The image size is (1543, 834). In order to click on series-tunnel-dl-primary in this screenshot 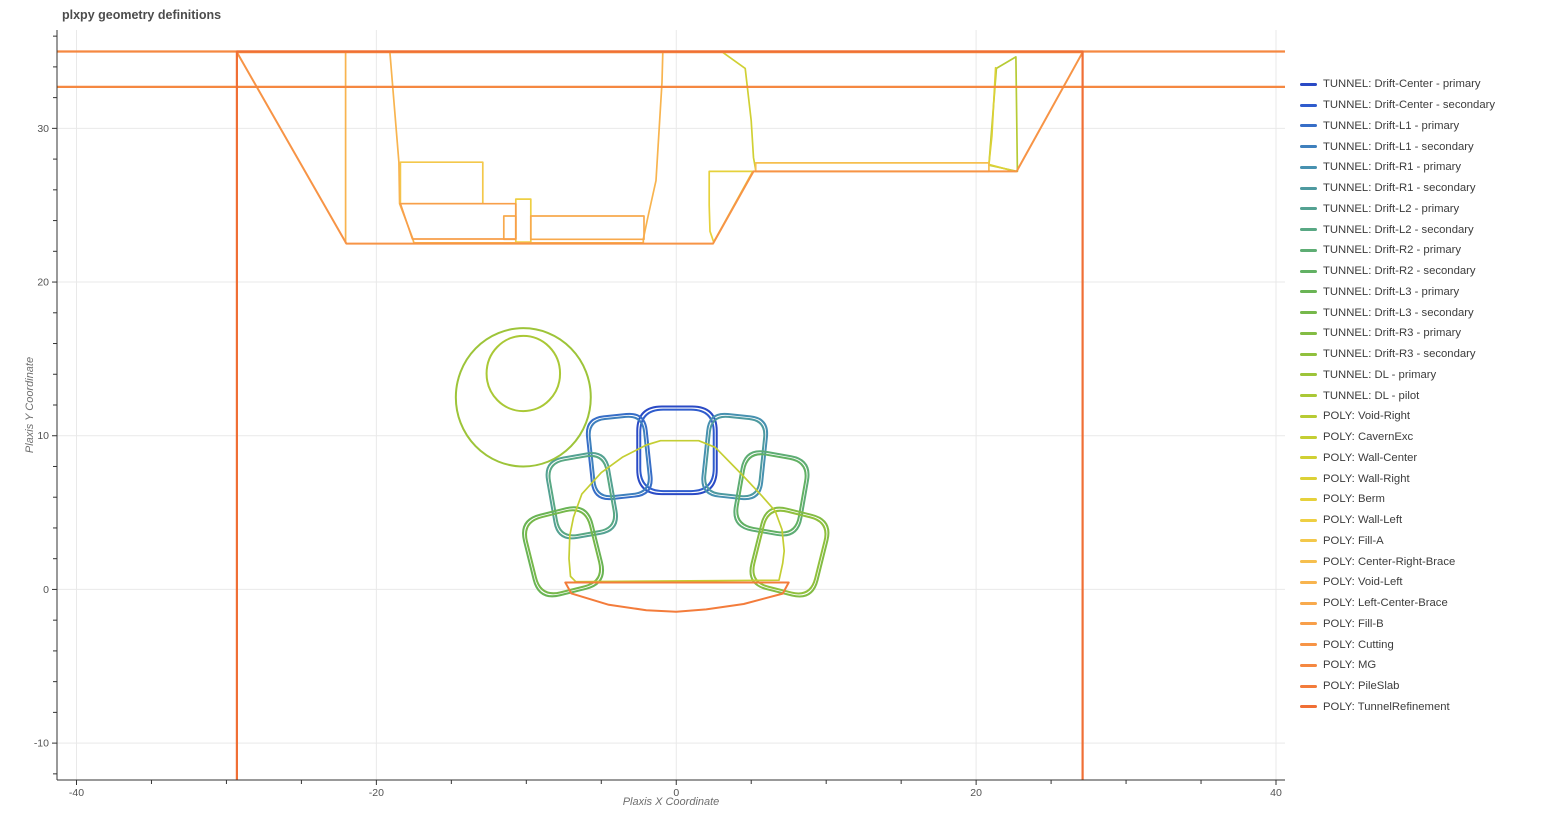, I will do `click(523, 397)`.